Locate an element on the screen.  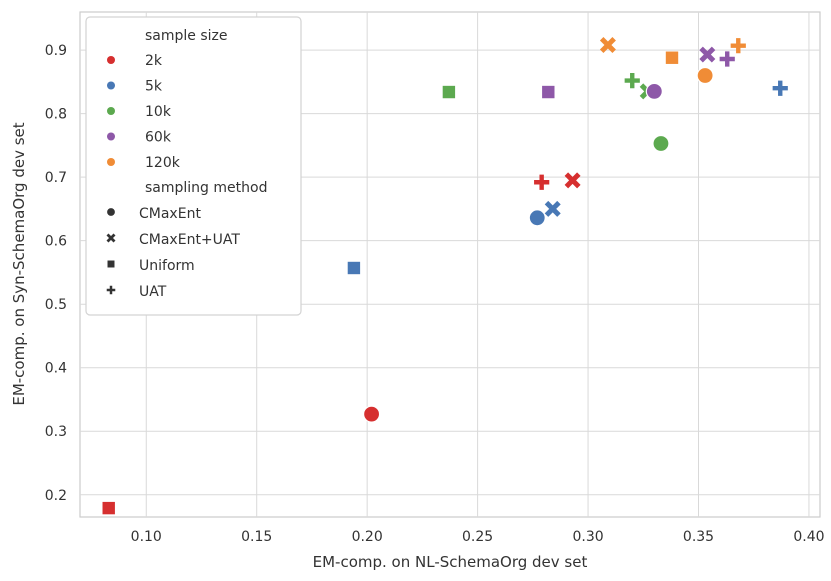
legend-label-uat: UAT is located at coordinates (153, 292).